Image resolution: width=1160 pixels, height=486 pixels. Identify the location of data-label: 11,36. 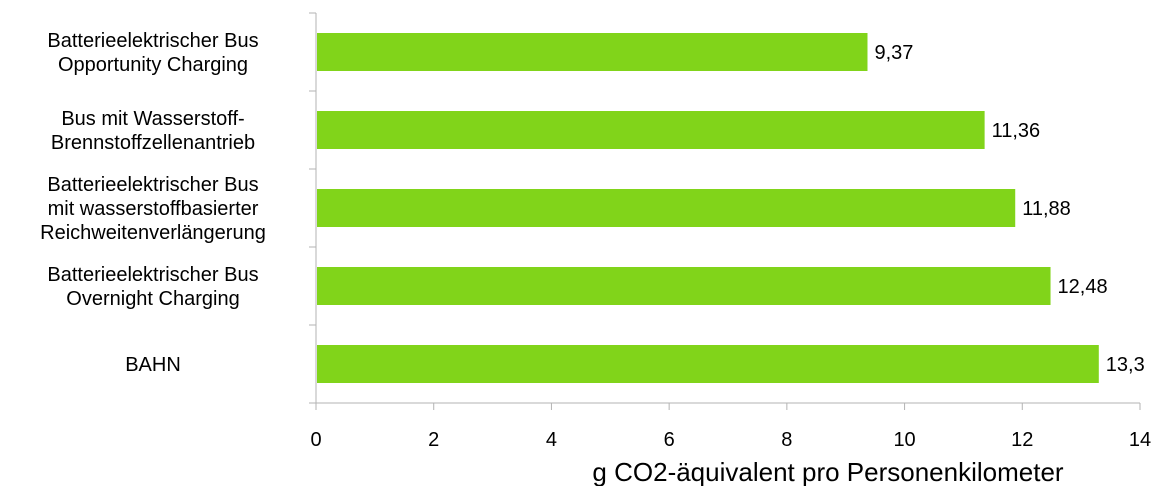
(1016, 131).